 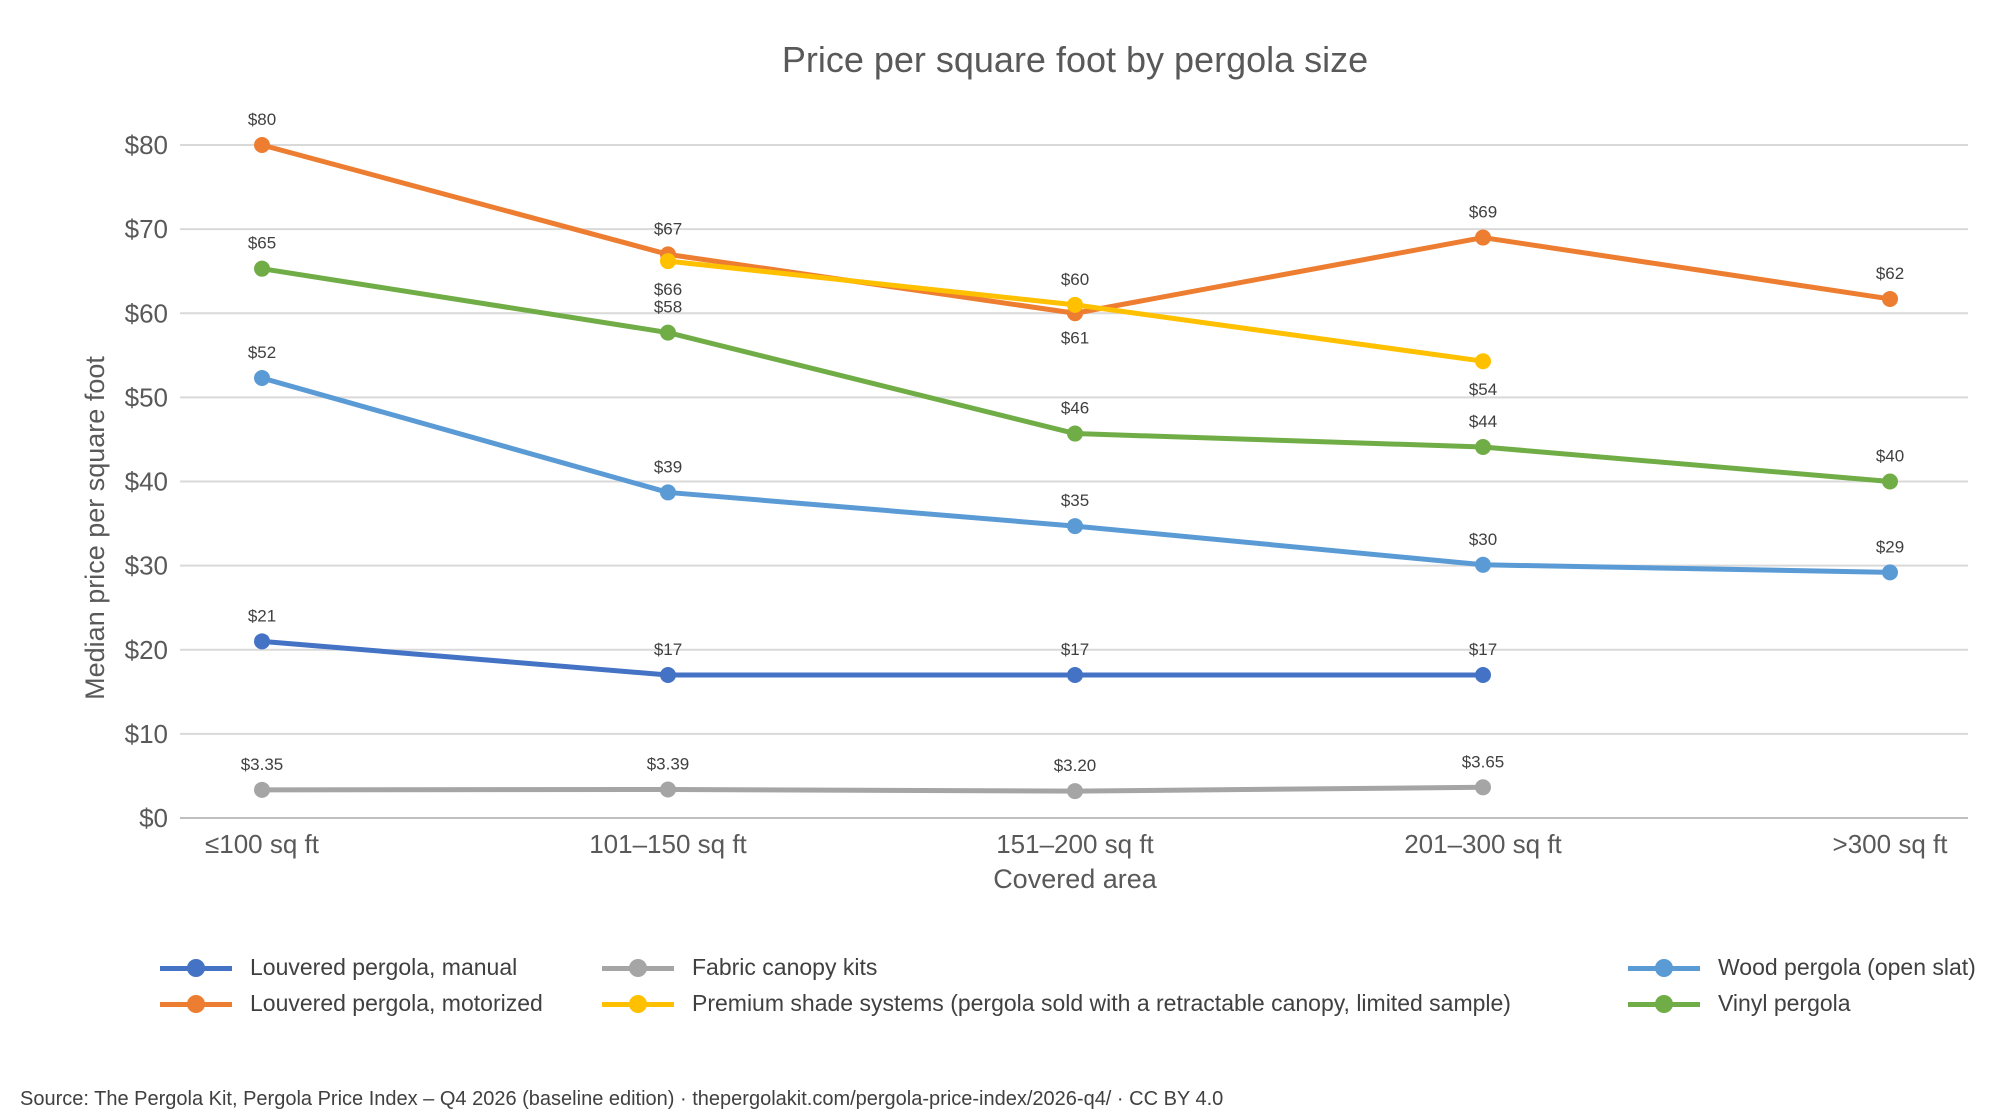 I want to click on data-label: $69, so click(x=1483, y=212).